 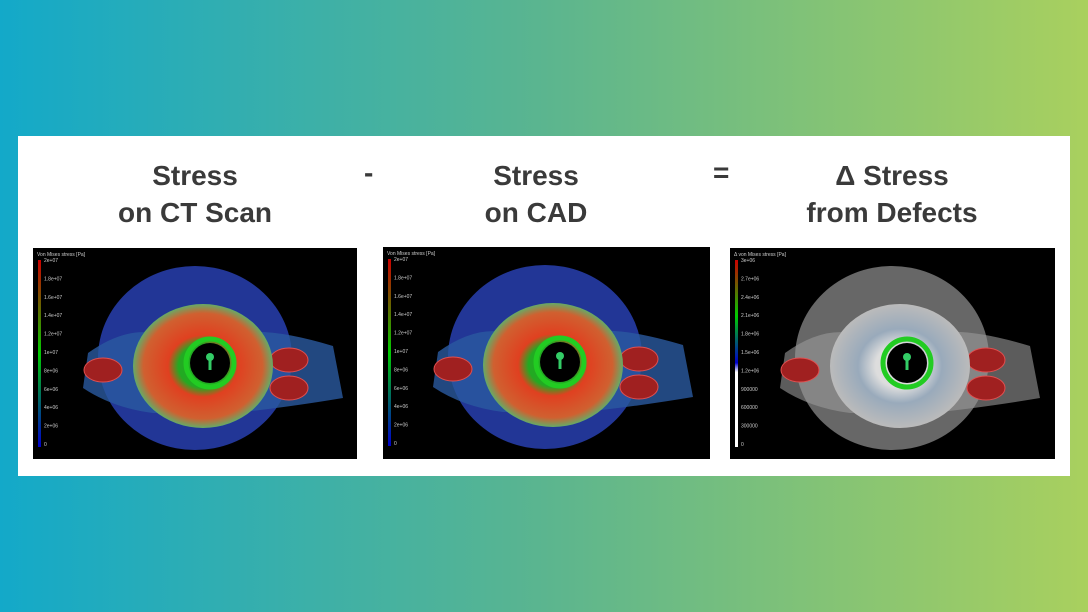 I want to click on term: Stress on CT Scan, so click(x=195, y=194).